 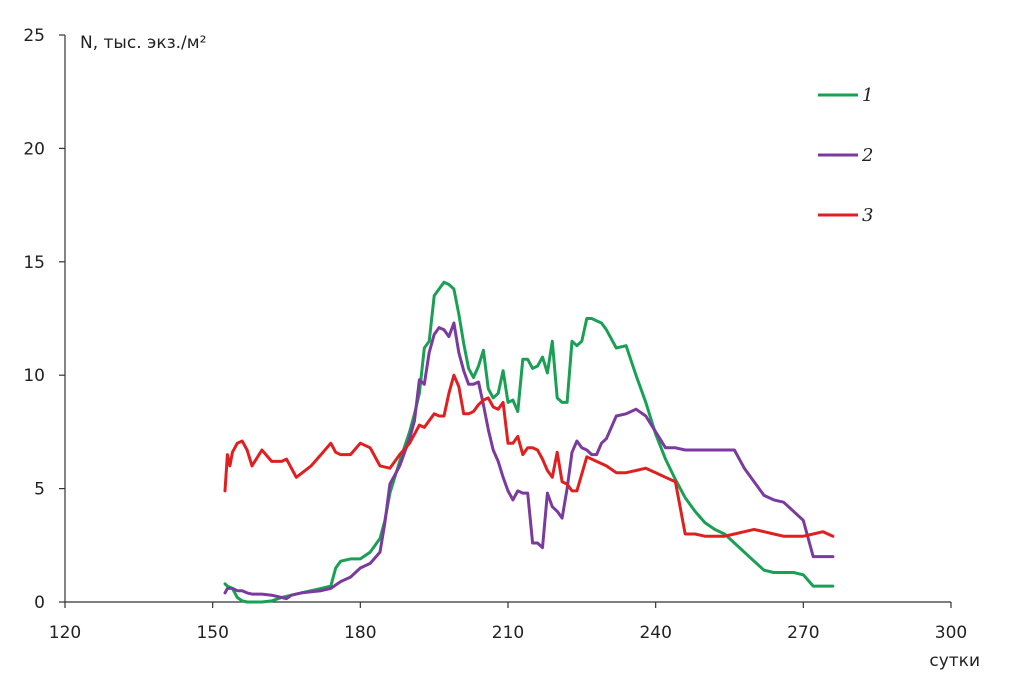 What do you see at coordinates (34, 149) in the screenshot?
I see `y-tick-label: 20` at bounding box center [34, 149].